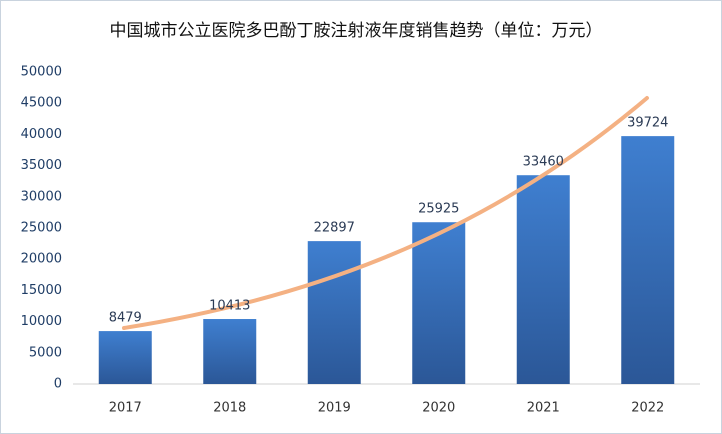  What do you see at coordinates (41, 228) in the screenshot?
I see `y-tick-label: 25000` at bounding box center [41, 228].